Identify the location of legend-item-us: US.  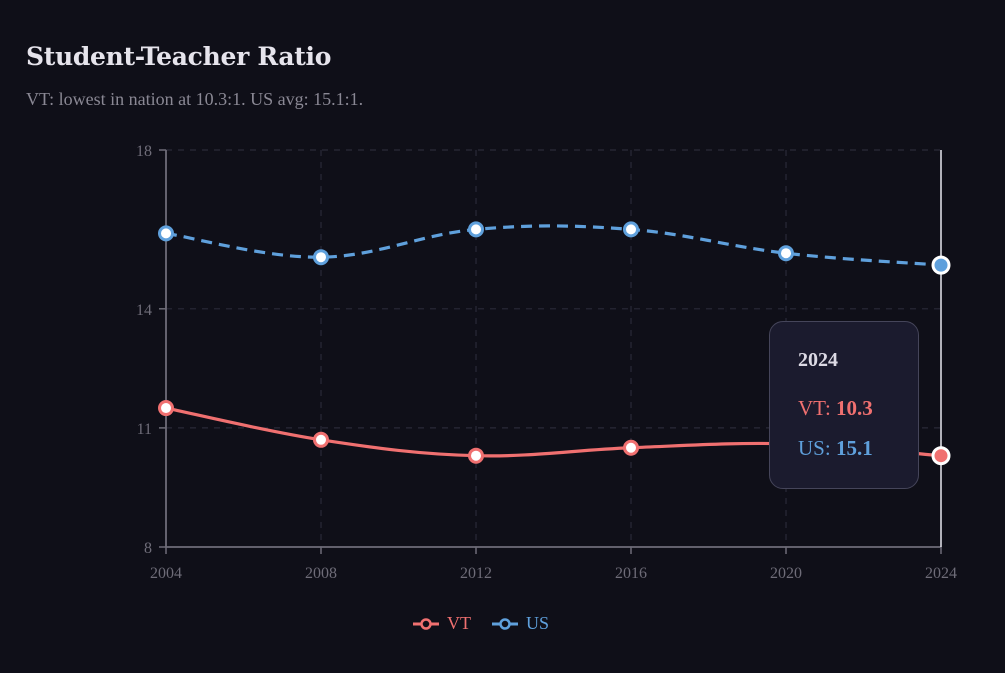
(520, 623).